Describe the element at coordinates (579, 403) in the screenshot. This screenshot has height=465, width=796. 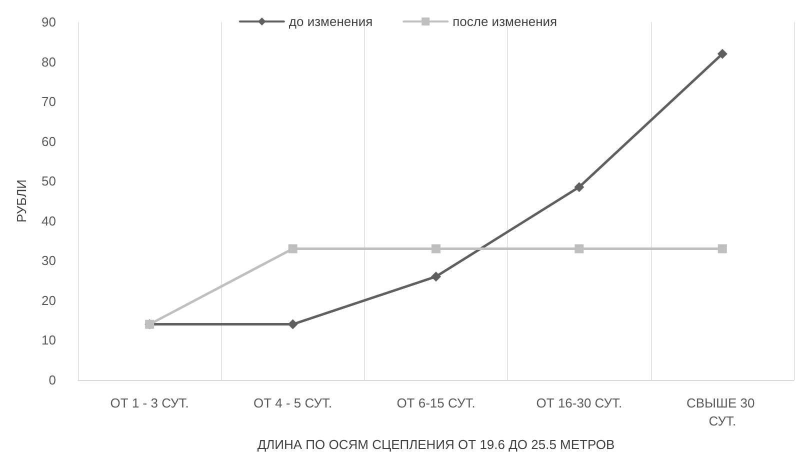
I see `x-tick-label: ОТ 16-30 СУТ.` at that location.